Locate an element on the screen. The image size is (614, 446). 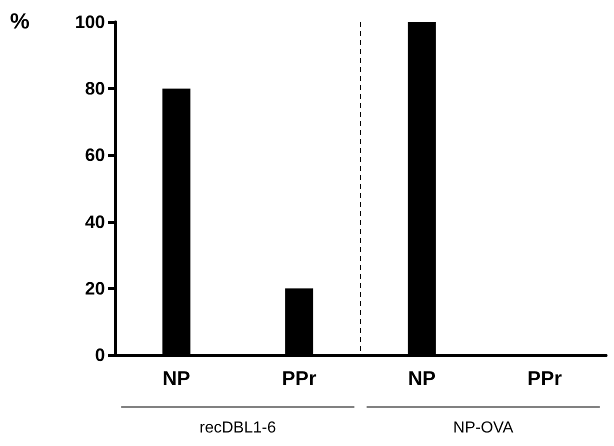
y-tick-label: 40 is located at coordinates (94, 222).